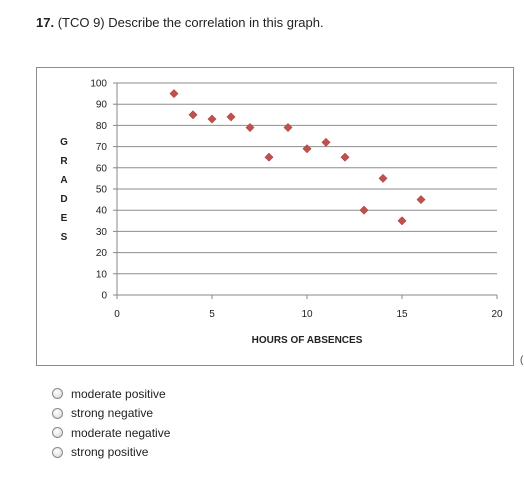  Describe the element at coordinates (307, 314) in the screenshot. I see `x-tick-label: 10` at that location.